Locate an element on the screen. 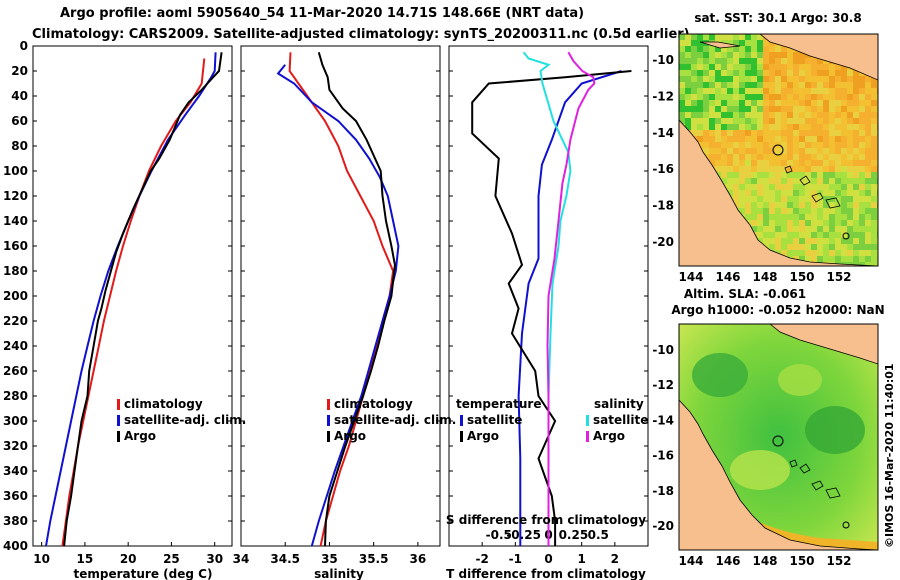  depth-tick-label: 340 is located at coordinates (15, 471).